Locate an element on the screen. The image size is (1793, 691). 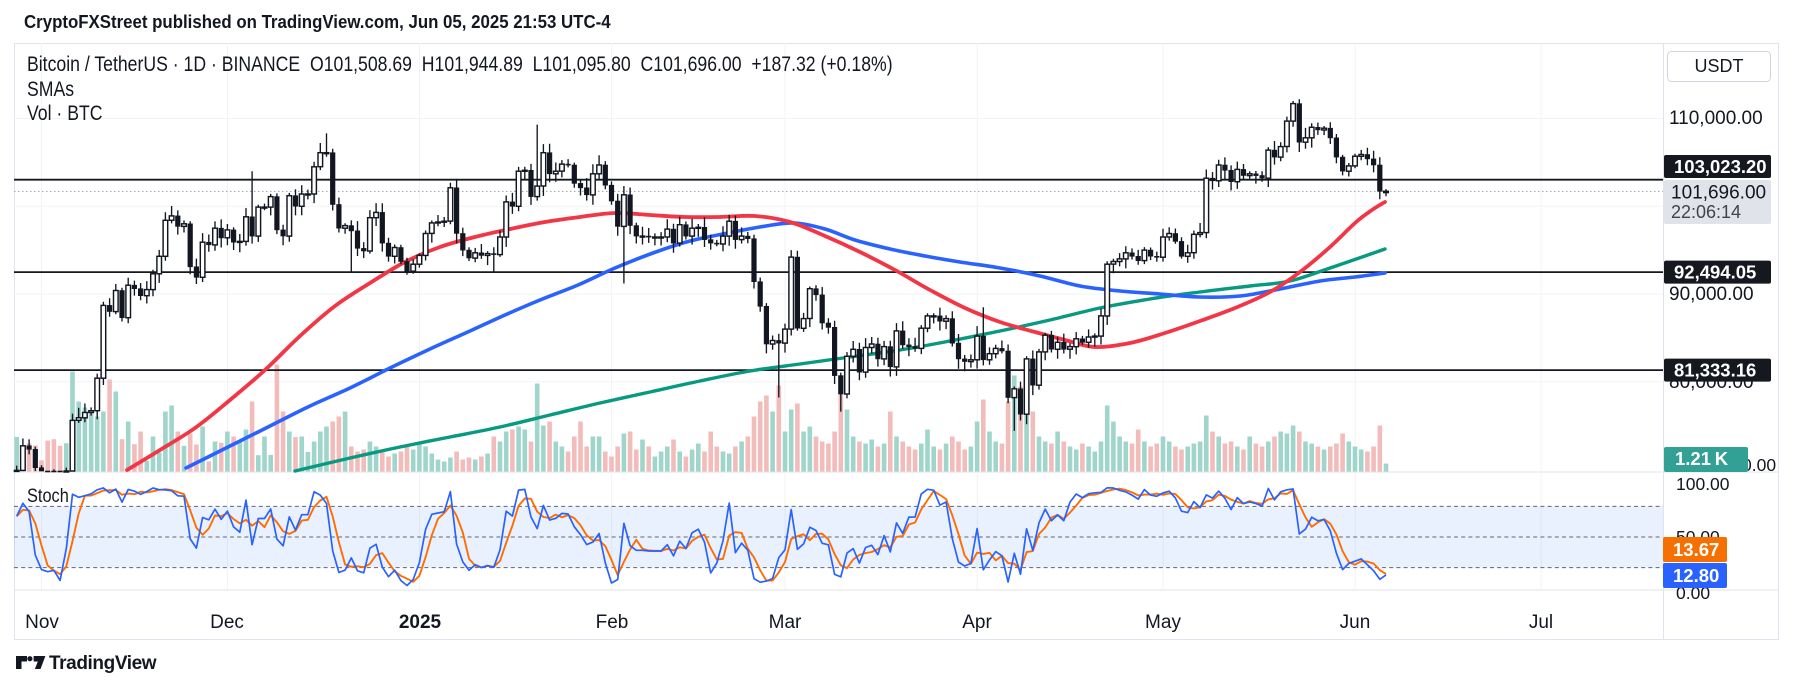
svg-text: Apr is located at coordinates (977, 622).